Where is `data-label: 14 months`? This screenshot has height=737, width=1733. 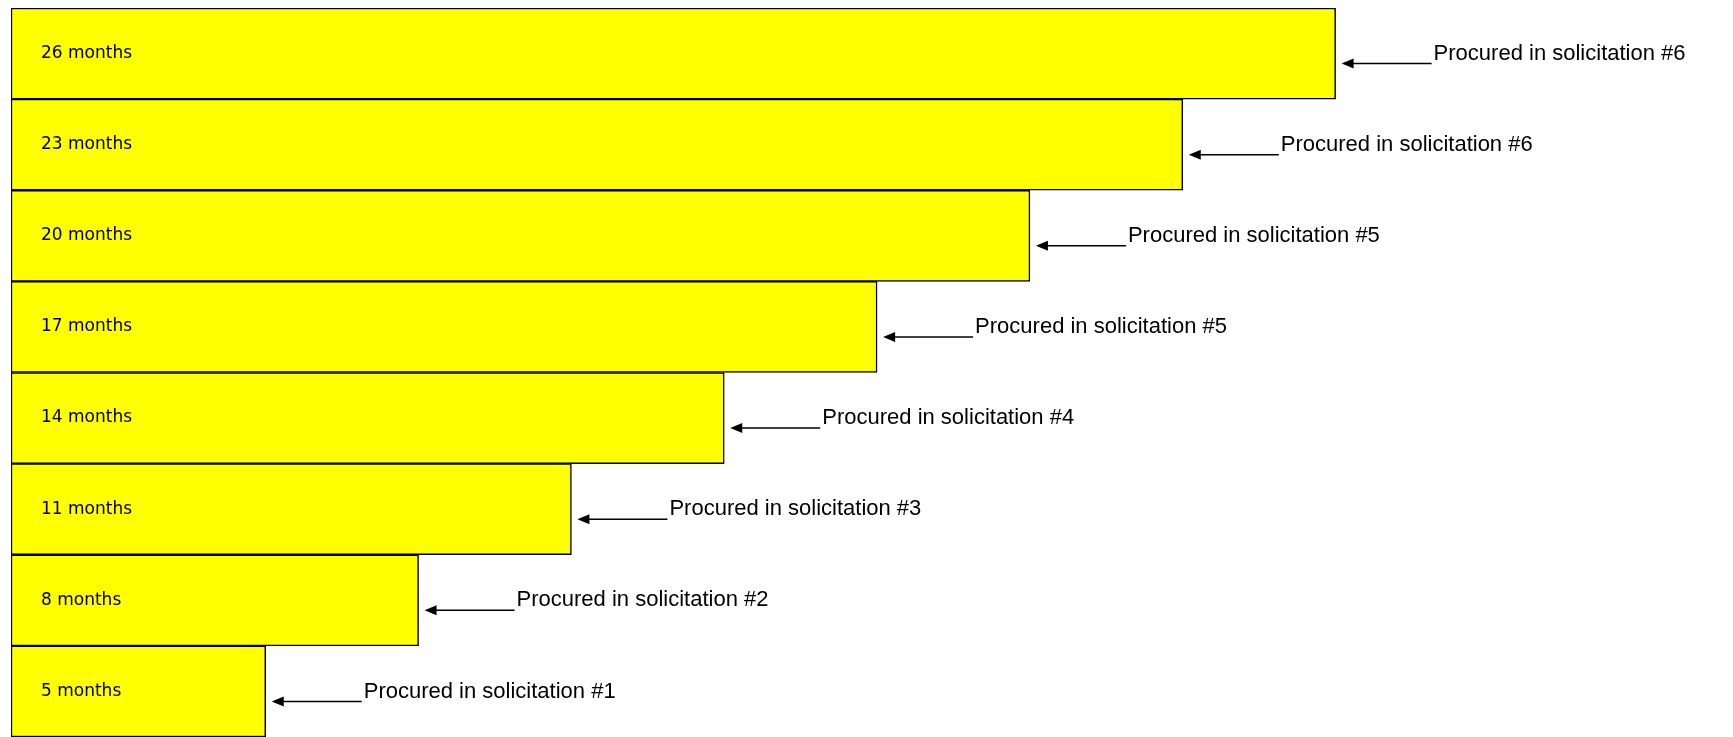
data-label: 14 months is located at coordinates (87, 416).